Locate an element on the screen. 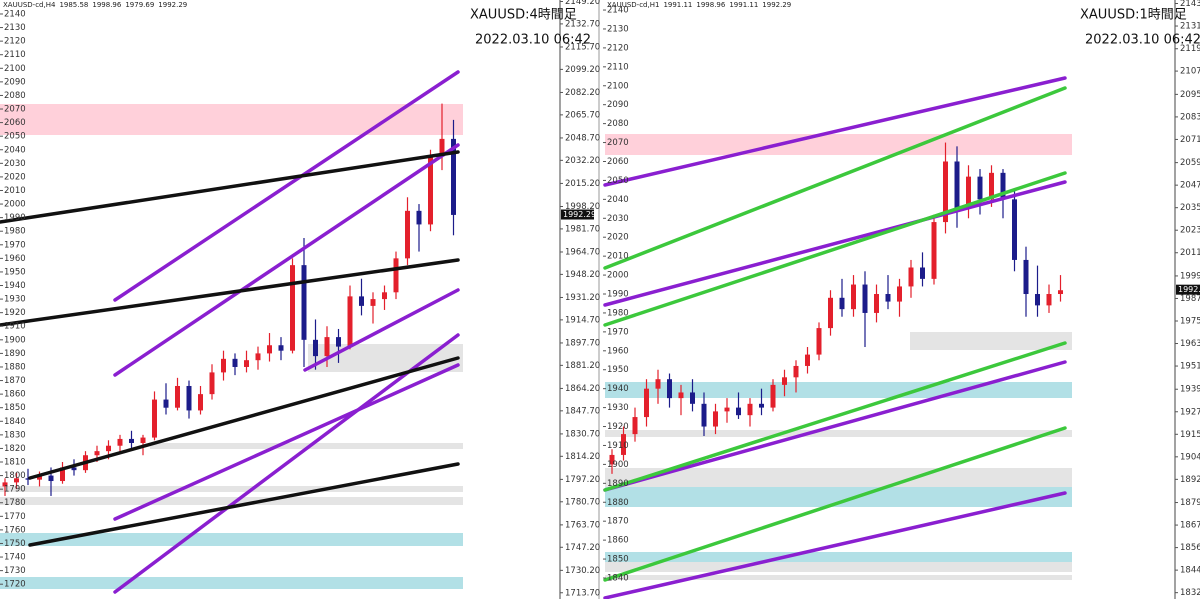 This screenshot has height=599, width=1200. y2-tick-label: 1904.00 is located at coordinates (1190, 457).